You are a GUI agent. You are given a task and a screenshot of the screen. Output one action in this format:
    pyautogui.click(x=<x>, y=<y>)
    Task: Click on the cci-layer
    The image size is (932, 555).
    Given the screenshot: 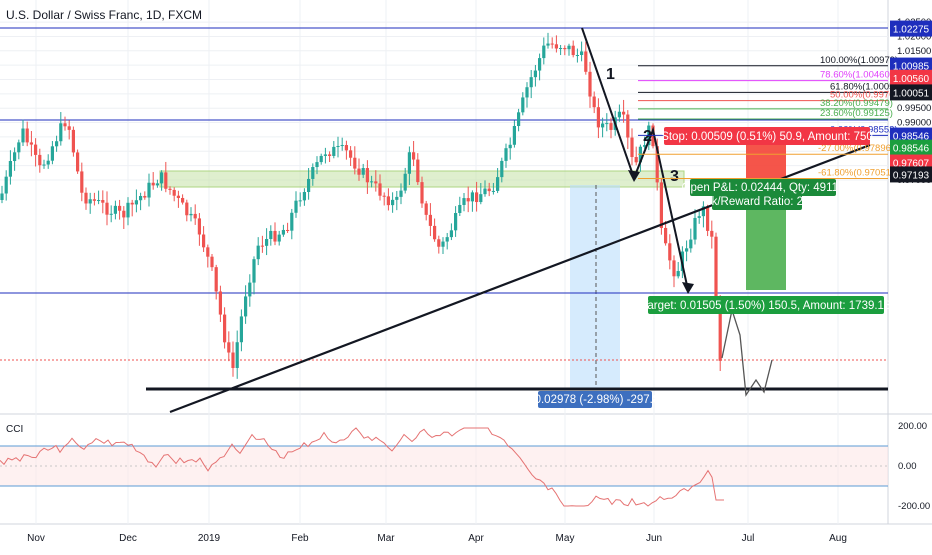 What is the action you would take?
    pyautogui.click(x=444, y=467)
    